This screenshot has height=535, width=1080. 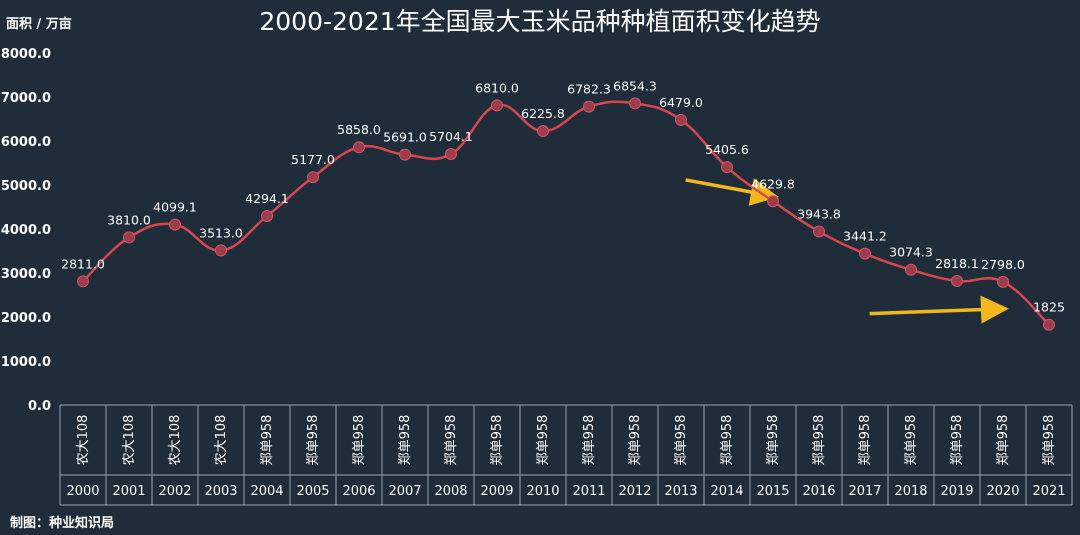 I want to click on data-label: 5177.0, so click(x=313, y=159).